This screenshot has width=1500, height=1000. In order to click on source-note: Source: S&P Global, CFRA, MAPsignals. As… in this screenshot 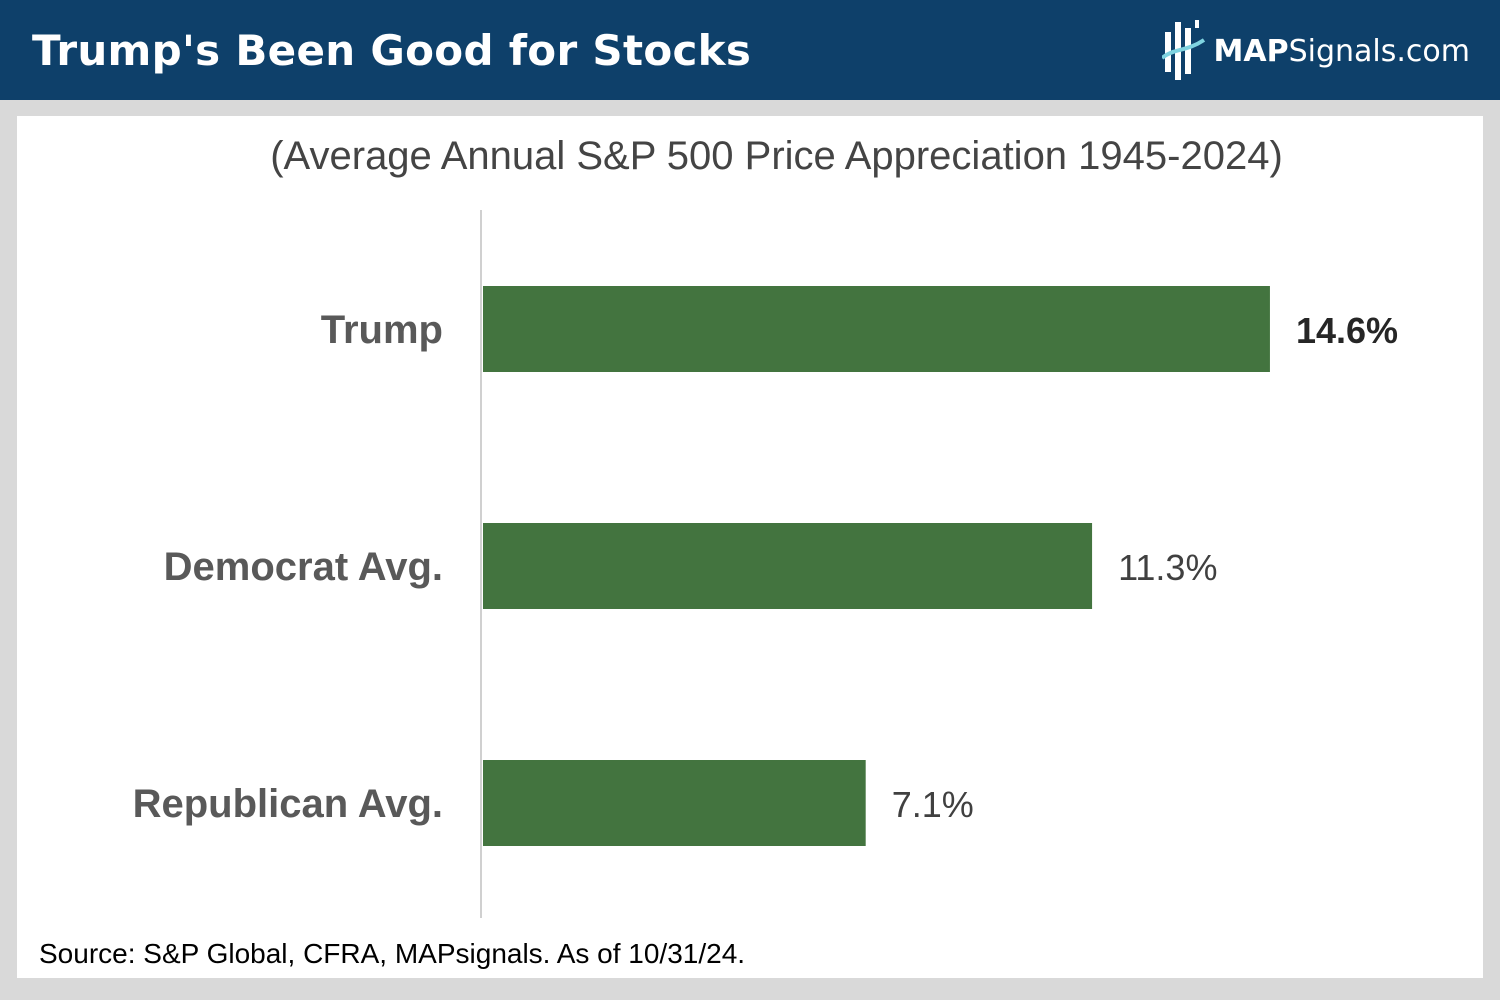, I will do `click(392, 953)`.